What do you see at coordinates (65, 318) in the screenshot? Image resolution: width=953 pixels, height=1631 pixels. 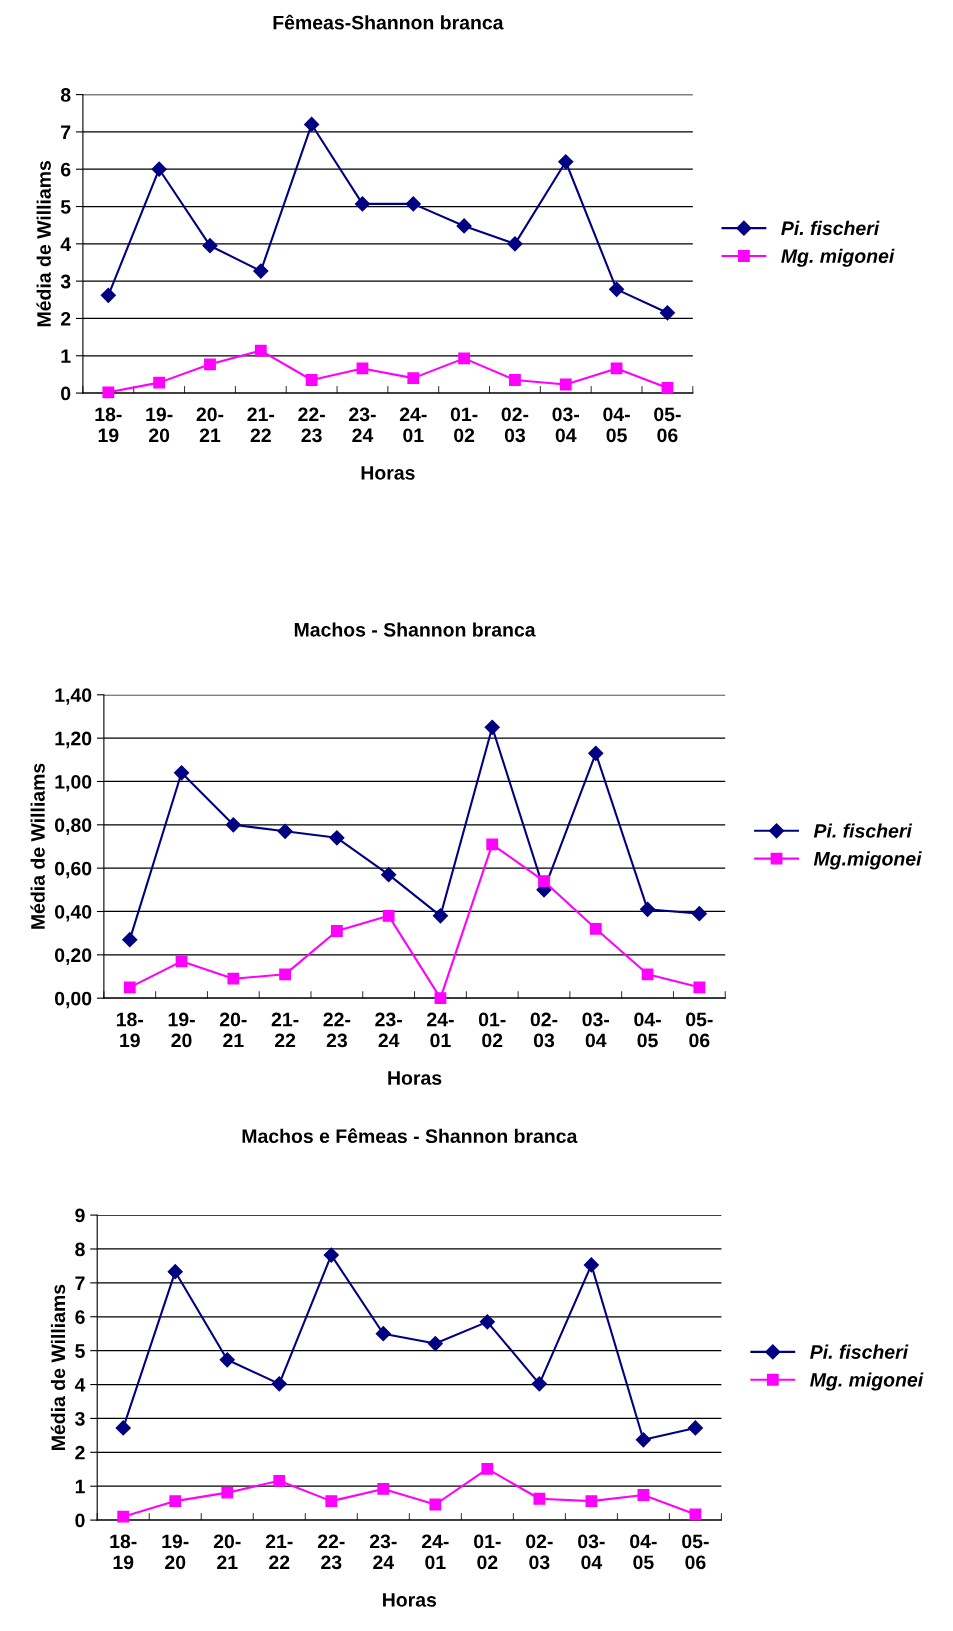 I see `y-tick-label: 2` at bounding box center [65, 318].